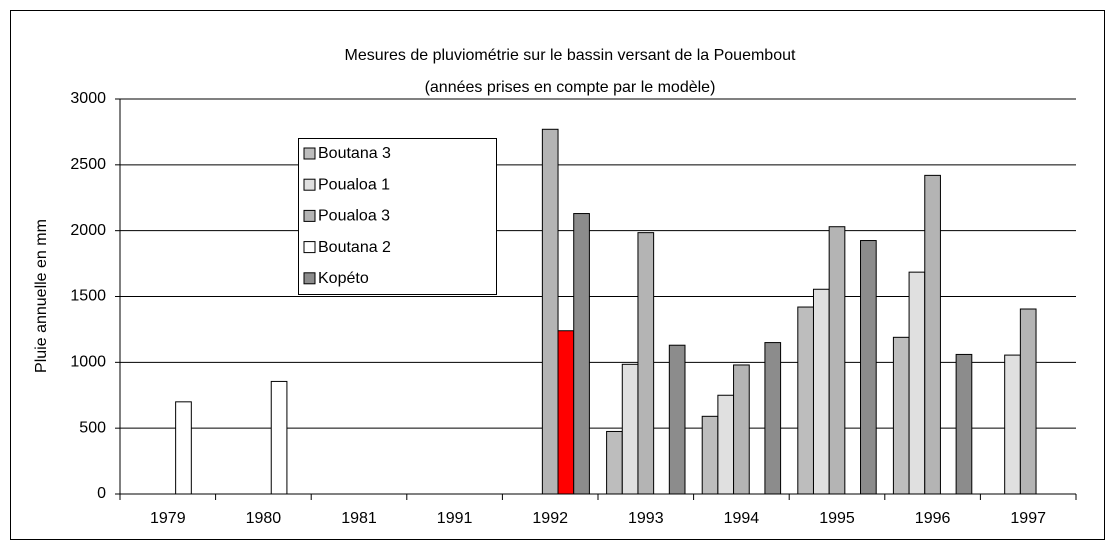 The width and height of the screenshot is (1114, 556). What do you see at coordinates (88, 164) in the screenshot?
I see `y-tick-label: 2500` at bounding box center [88, 164].